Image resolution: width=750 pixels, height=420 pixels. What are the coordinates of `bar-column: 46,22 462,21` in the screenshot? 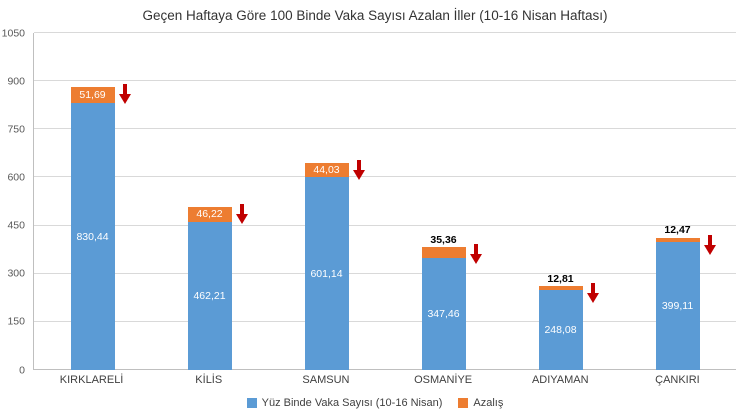 It's located at (209, 201).